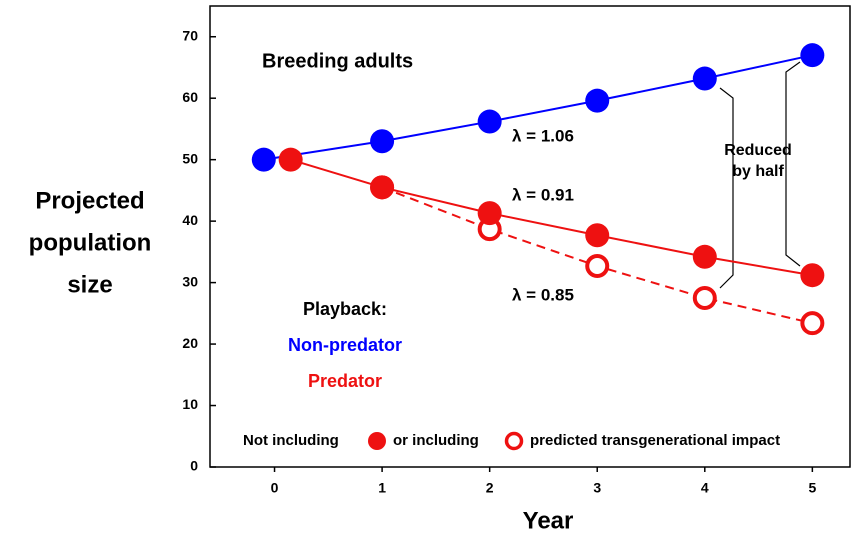  Describe the element at coordinates (758, 150) in the screenshot. I see `annotation: Reduced` at that location.